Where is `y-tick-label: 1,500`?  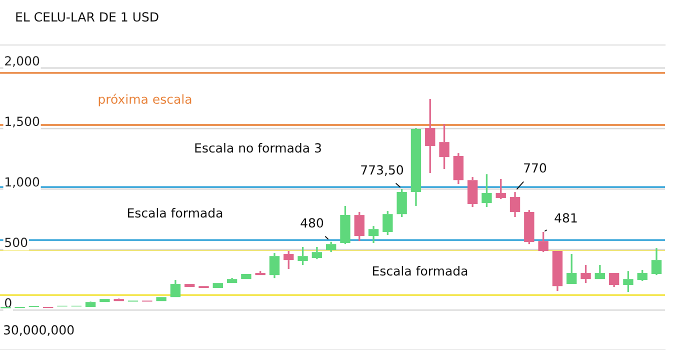 y-tick-label: 1,500 is located at coordinates (23, 122).